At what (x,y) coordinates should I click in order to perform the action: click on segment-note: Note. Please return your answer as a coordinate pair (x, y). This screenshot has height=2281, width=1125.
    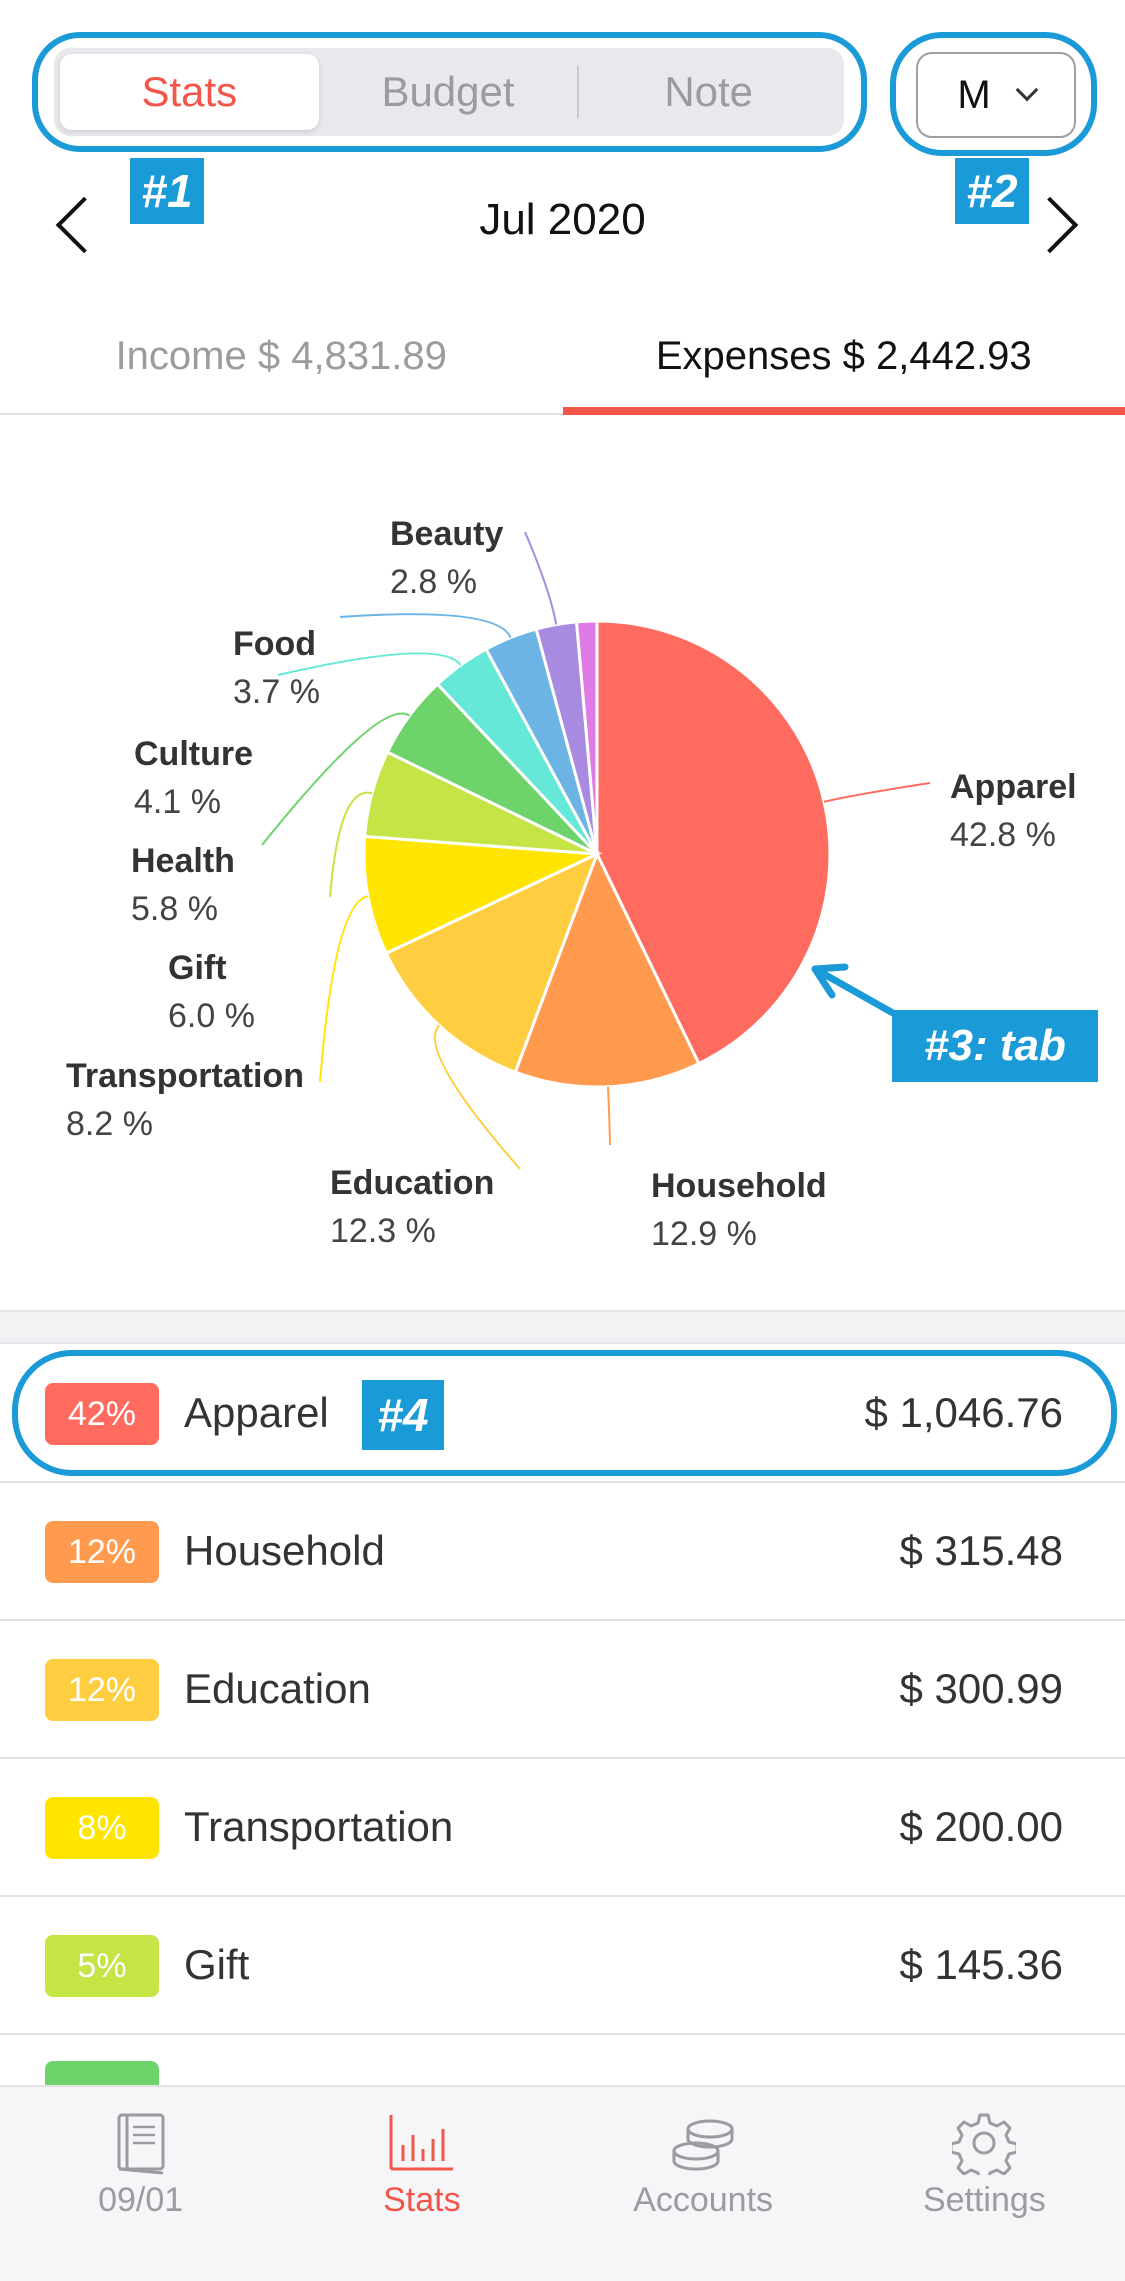
    Looking at the image, I should click on (709, 91).